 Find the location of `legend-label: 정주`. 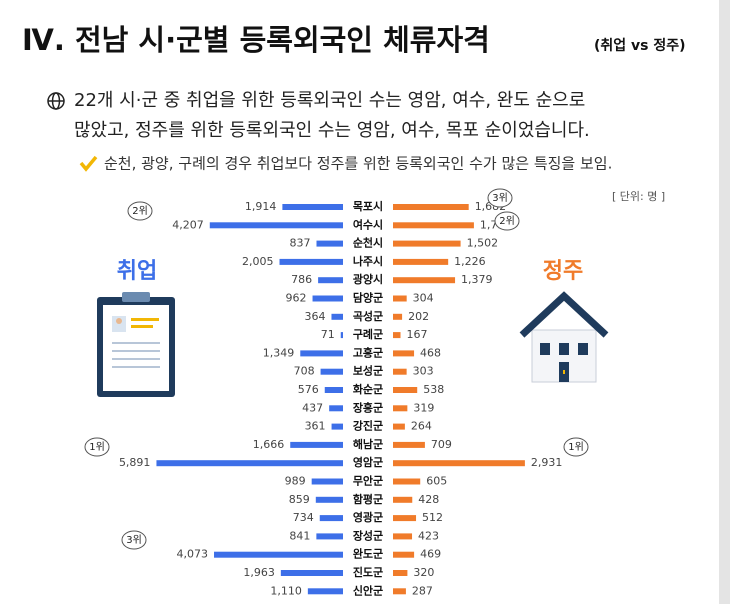

legend-label: 정주 is located at coordinates (563, 271).